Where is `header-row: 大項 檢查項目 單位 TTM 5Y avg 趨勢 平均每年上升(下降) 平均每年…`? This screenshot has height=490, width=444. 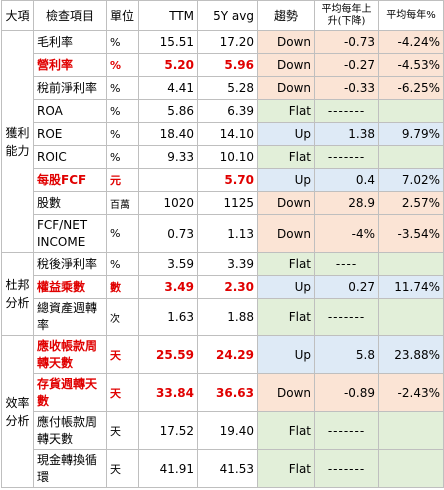 header-row: 大項 檢查項目 單位 TTM 5Y avg 趨勢 平均每年上升(下降) 平均每年… is located at coordinates (222, 15).